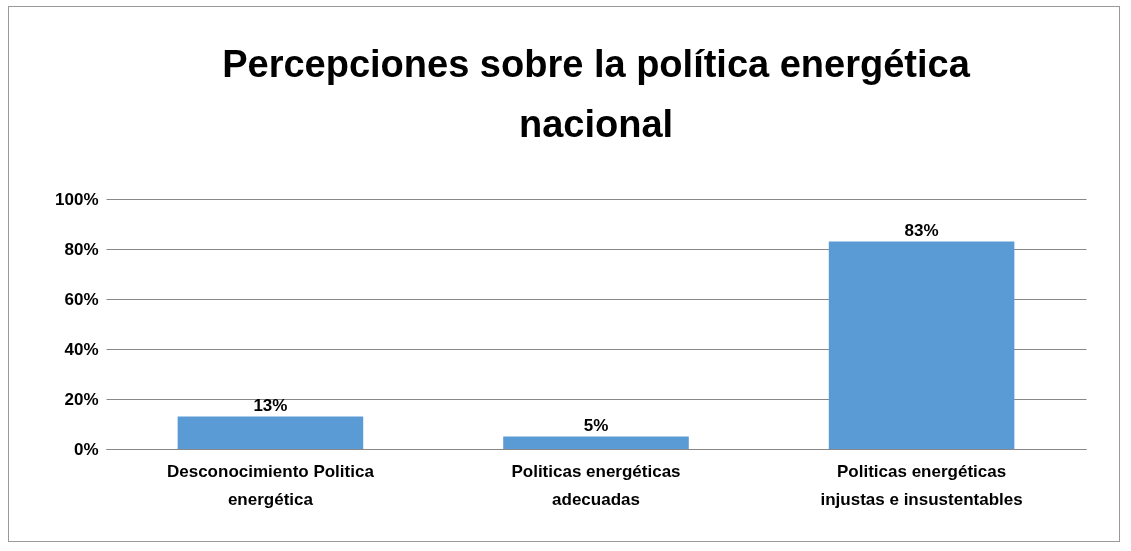 The height and width of the screenshot is (551, 1131). Describe the element at coordinates (81, 349) in the screenshot. I see `y-tick-label: 40%` at that location.